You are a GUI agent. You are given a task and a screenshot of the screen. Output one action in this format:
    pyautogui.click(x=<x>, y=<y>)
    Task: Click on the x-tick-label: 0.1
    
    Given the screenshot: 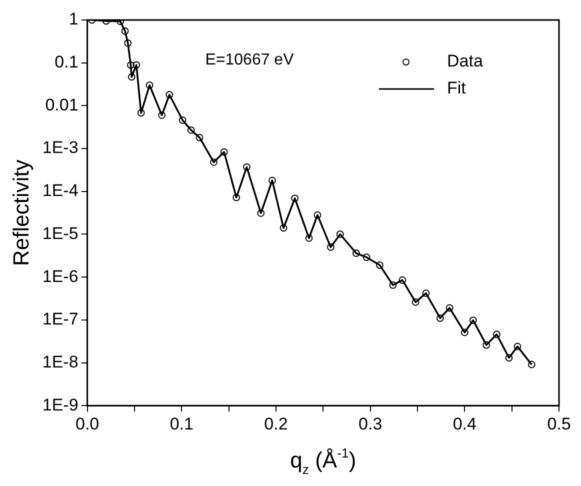 What is the action you would take?
    pyautogui.click(x=182, y=424)
    